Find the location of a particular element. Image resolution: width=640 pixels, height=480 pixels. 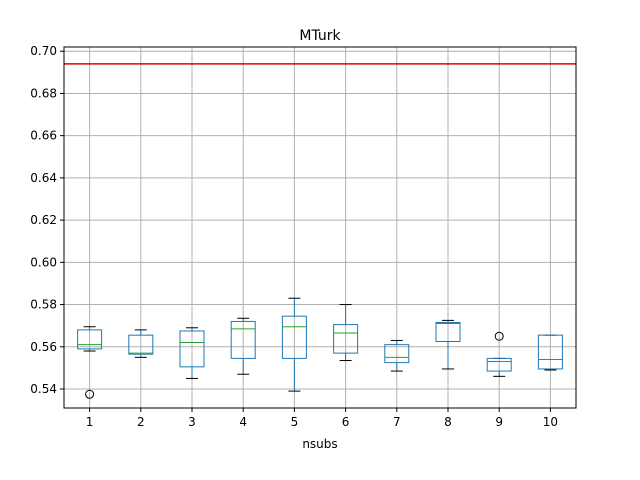

y-tick-label: 0.62 is located at coordinates (43, 220).